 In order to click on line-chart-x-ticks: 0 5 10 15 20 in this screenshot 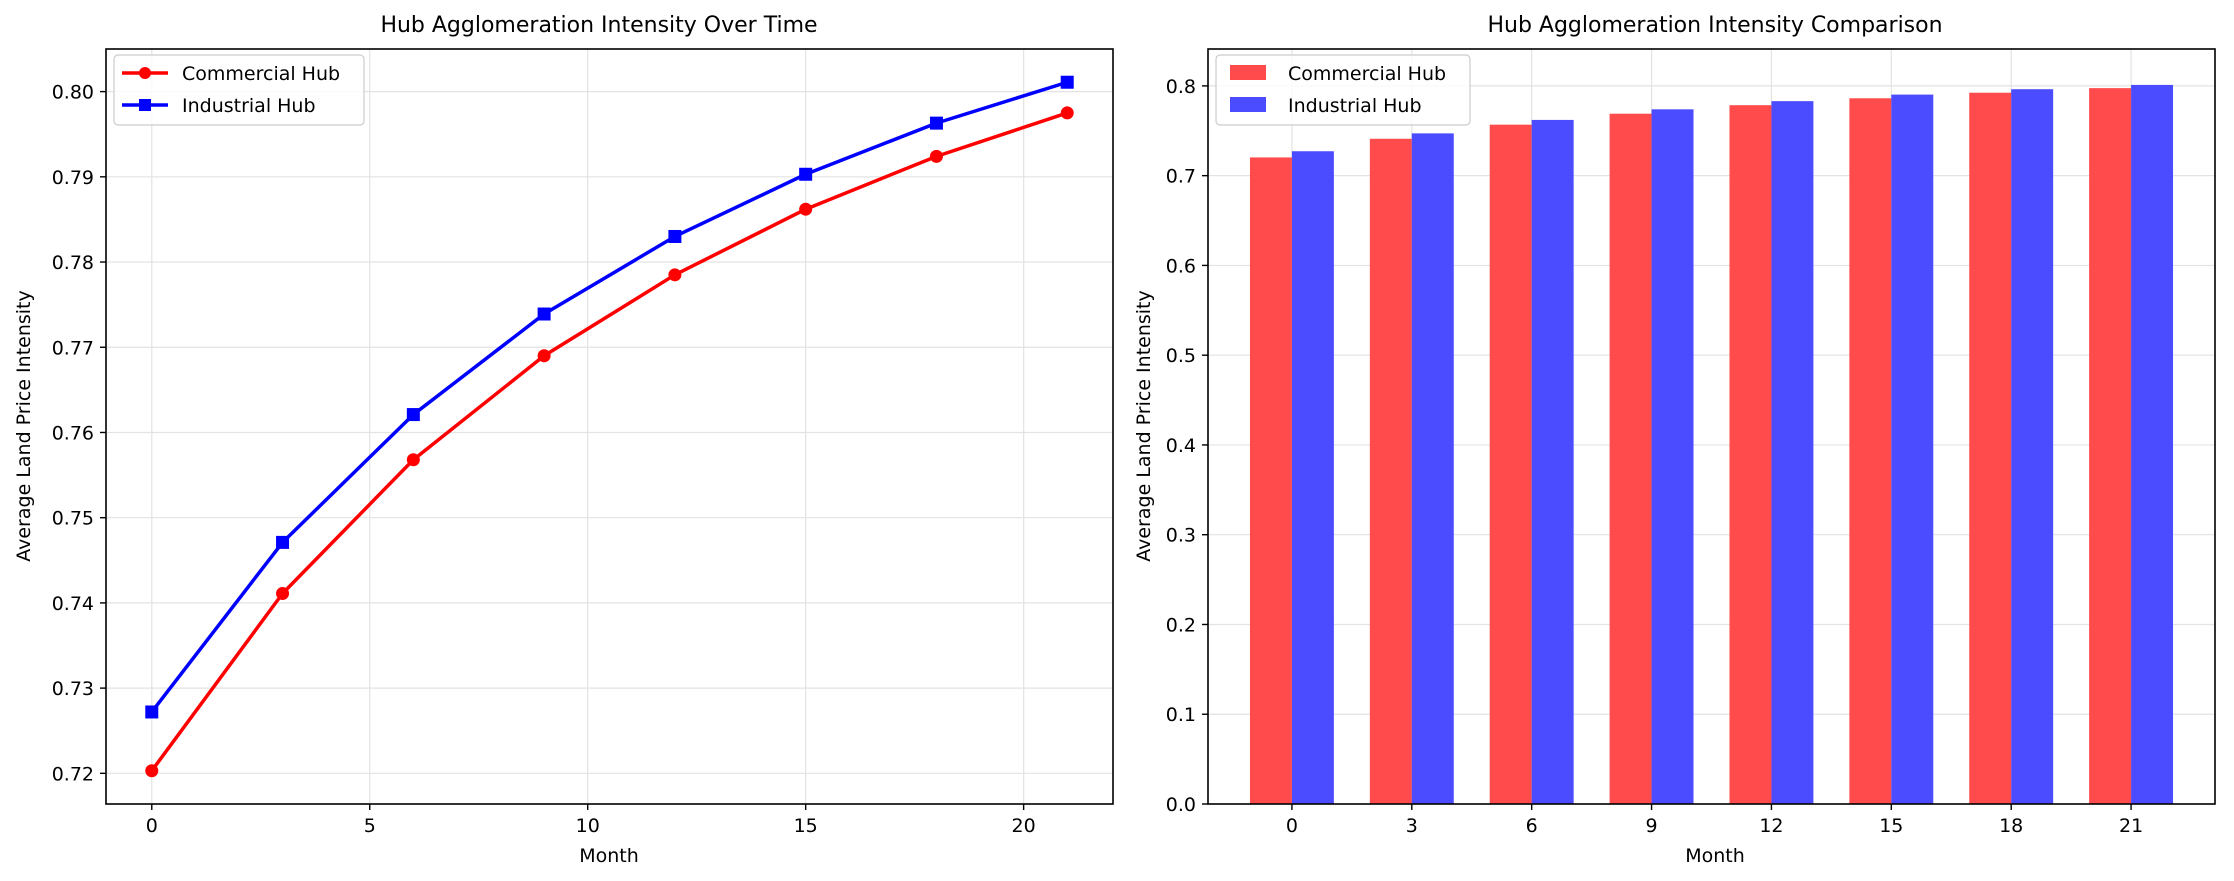, I will do `click(591, 820)`.